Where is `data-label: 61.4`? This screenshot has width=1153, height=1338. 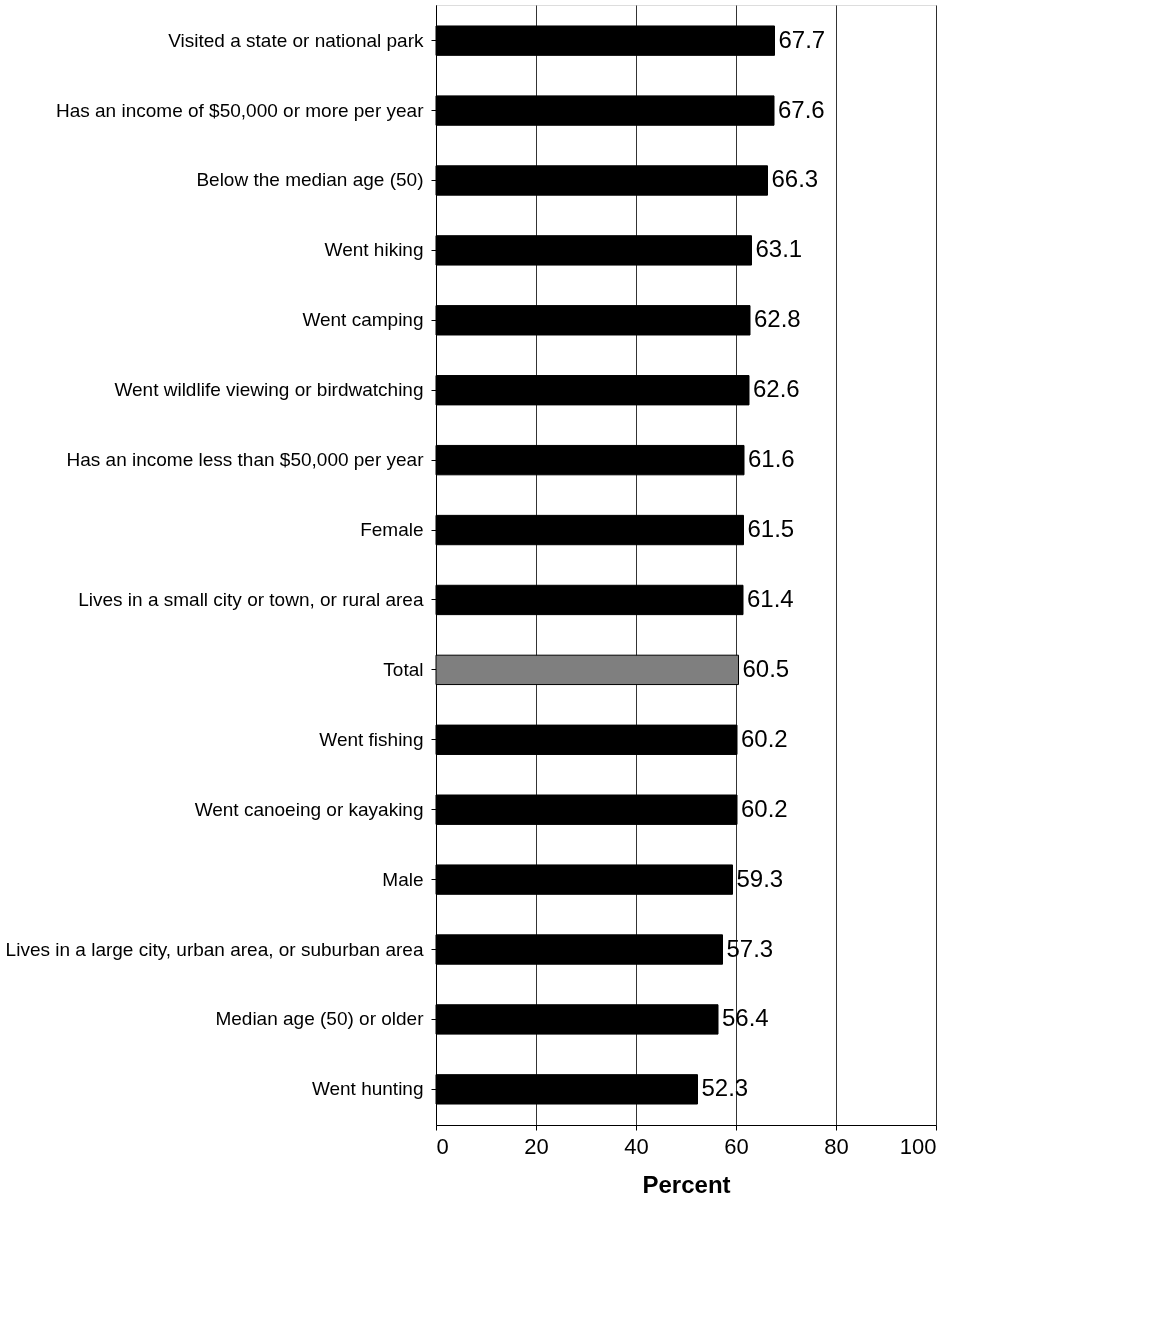
data-label: 61.4 is located at coordinates (770, 598).